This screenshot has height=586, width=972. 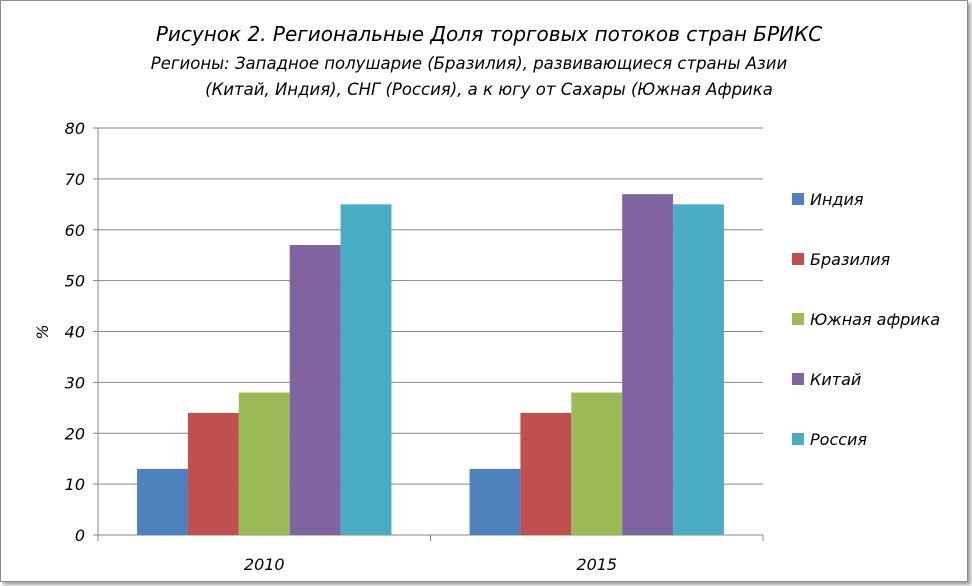 What do you see at coordinates (835, 379) in the screenshot?
I see `legend-label: Китай` at bounding box center [835, 379].